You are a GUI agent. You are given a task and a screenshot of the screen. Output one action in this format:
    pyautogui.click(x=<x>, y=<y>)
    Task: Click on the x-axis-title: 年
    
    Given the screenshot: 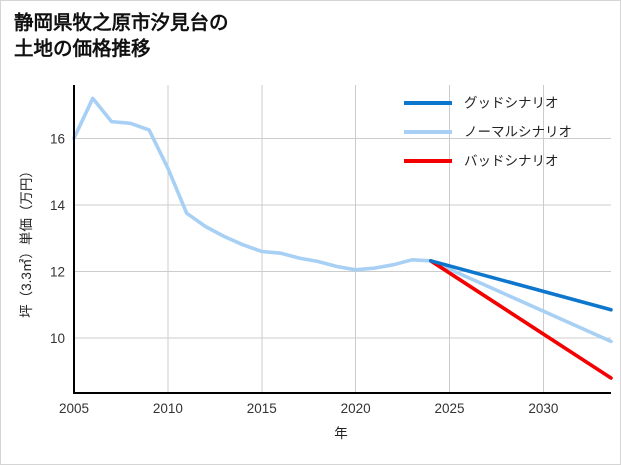 What is the action you would take?
    pyautogui.click(x=341, y=433)
    